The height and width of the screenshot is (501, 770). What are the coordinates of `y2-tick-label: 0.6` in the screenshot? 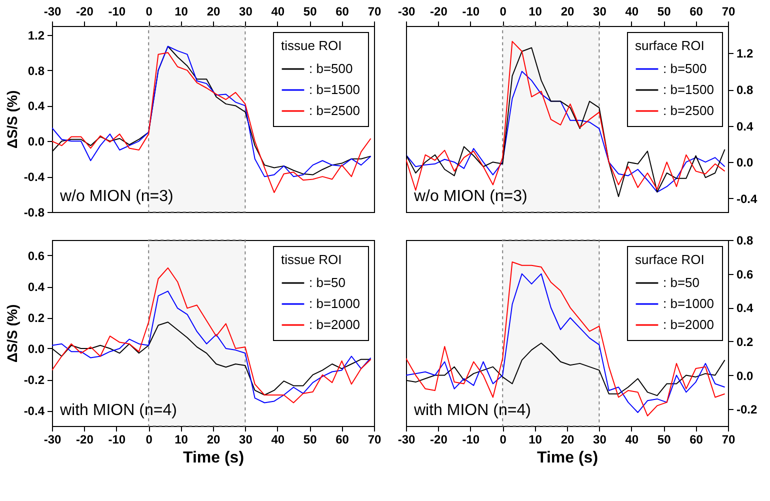 It's located at (745, 274).